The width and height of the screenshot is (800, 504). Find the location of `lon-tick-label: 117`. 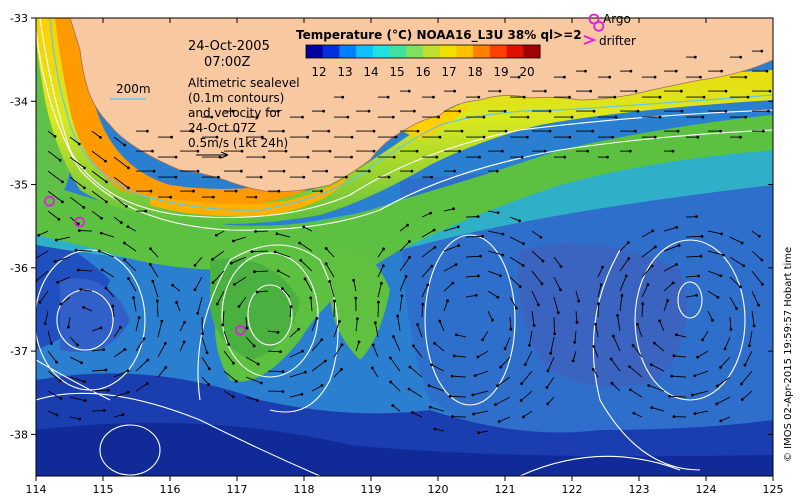

lon-tick-label: 117 is located at coordinates (237, 489).